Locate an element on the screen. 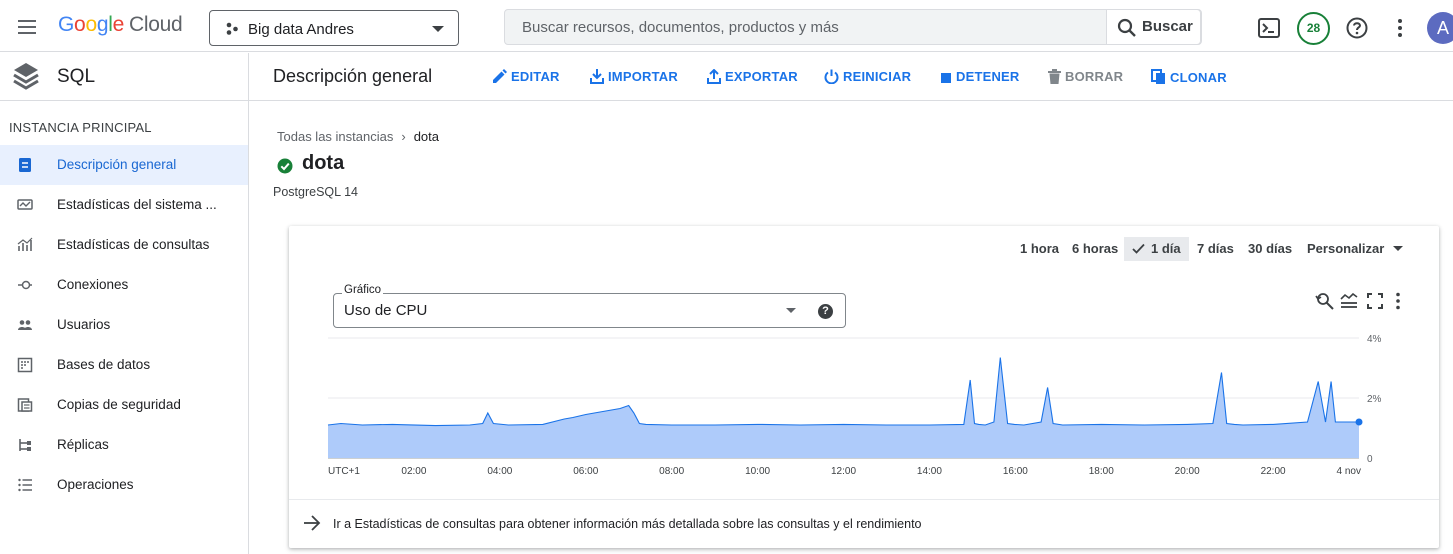 This screenshot has height=554, width=1453. range-custom: Personalizar is located at coordinates (1355, 249).